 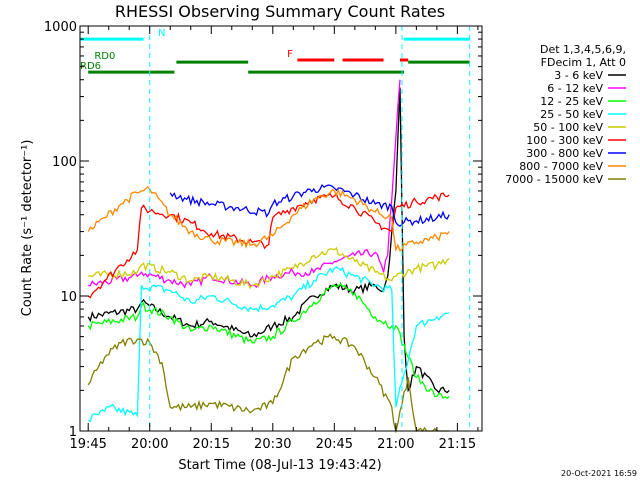 What do you see at coordinates (161, 33) in the screenshot?
I see `state-bar-label-n: N` at bounding box center [161, 33].